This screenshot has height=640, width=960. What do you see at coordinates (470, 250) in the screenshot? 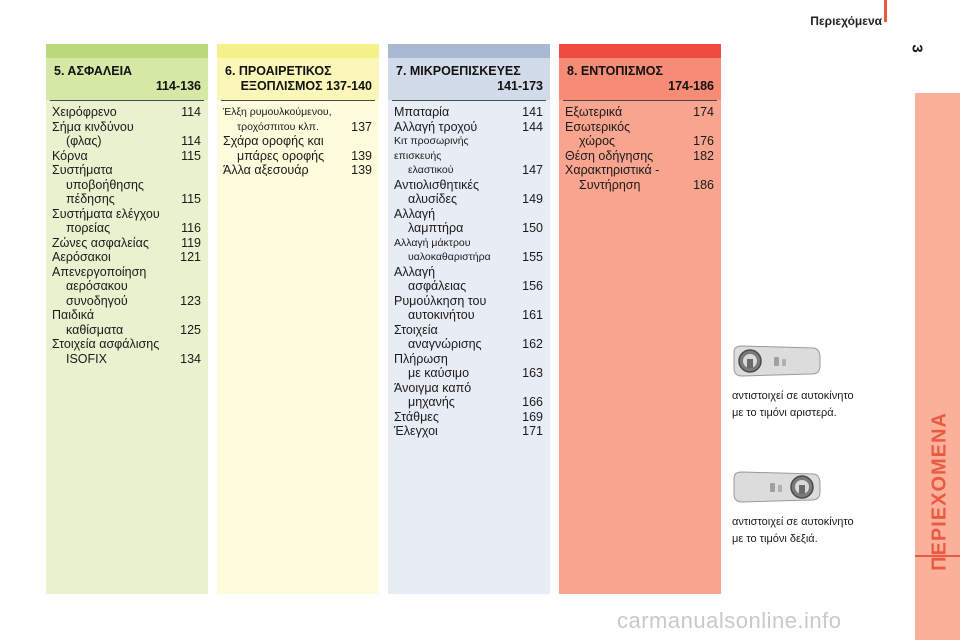
I see `toc-entry: Αλλαγή μάκτρου υαλοκαθαριστήρα 155` at bounding box center [470, 250].